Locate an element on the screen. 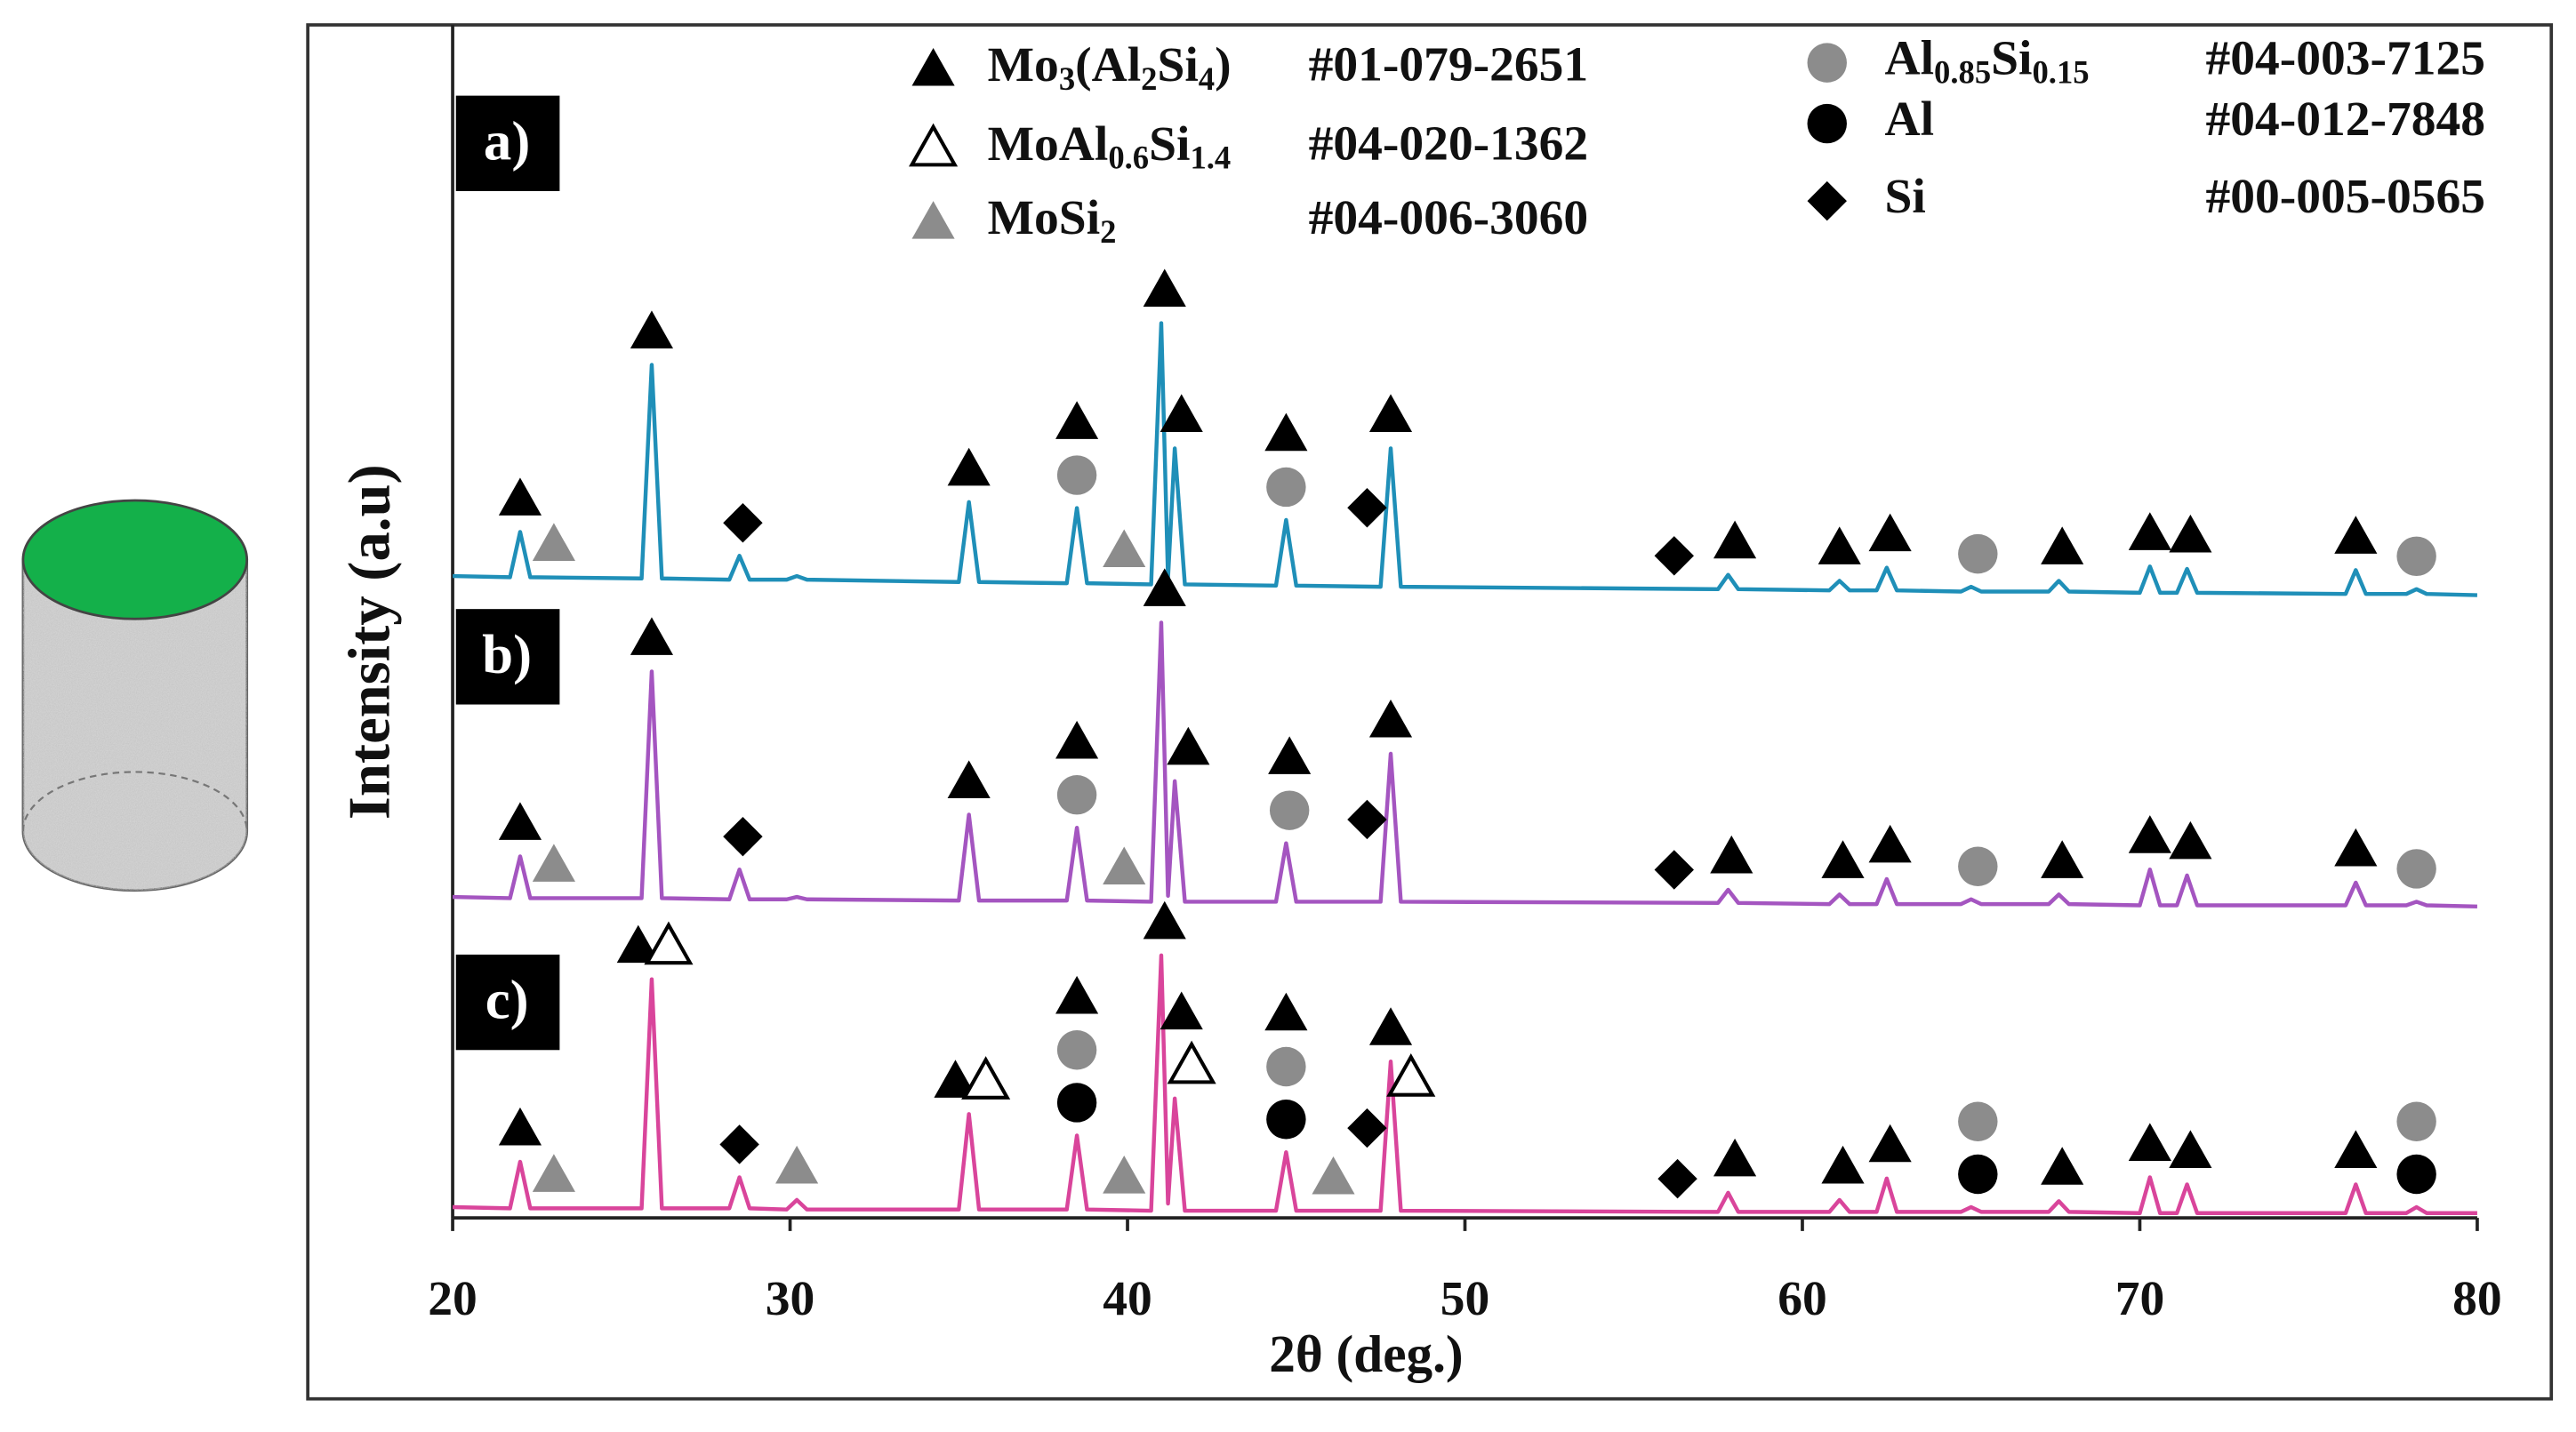  legend-code: #04-006-3060 is located at coordinates (1449, 218).